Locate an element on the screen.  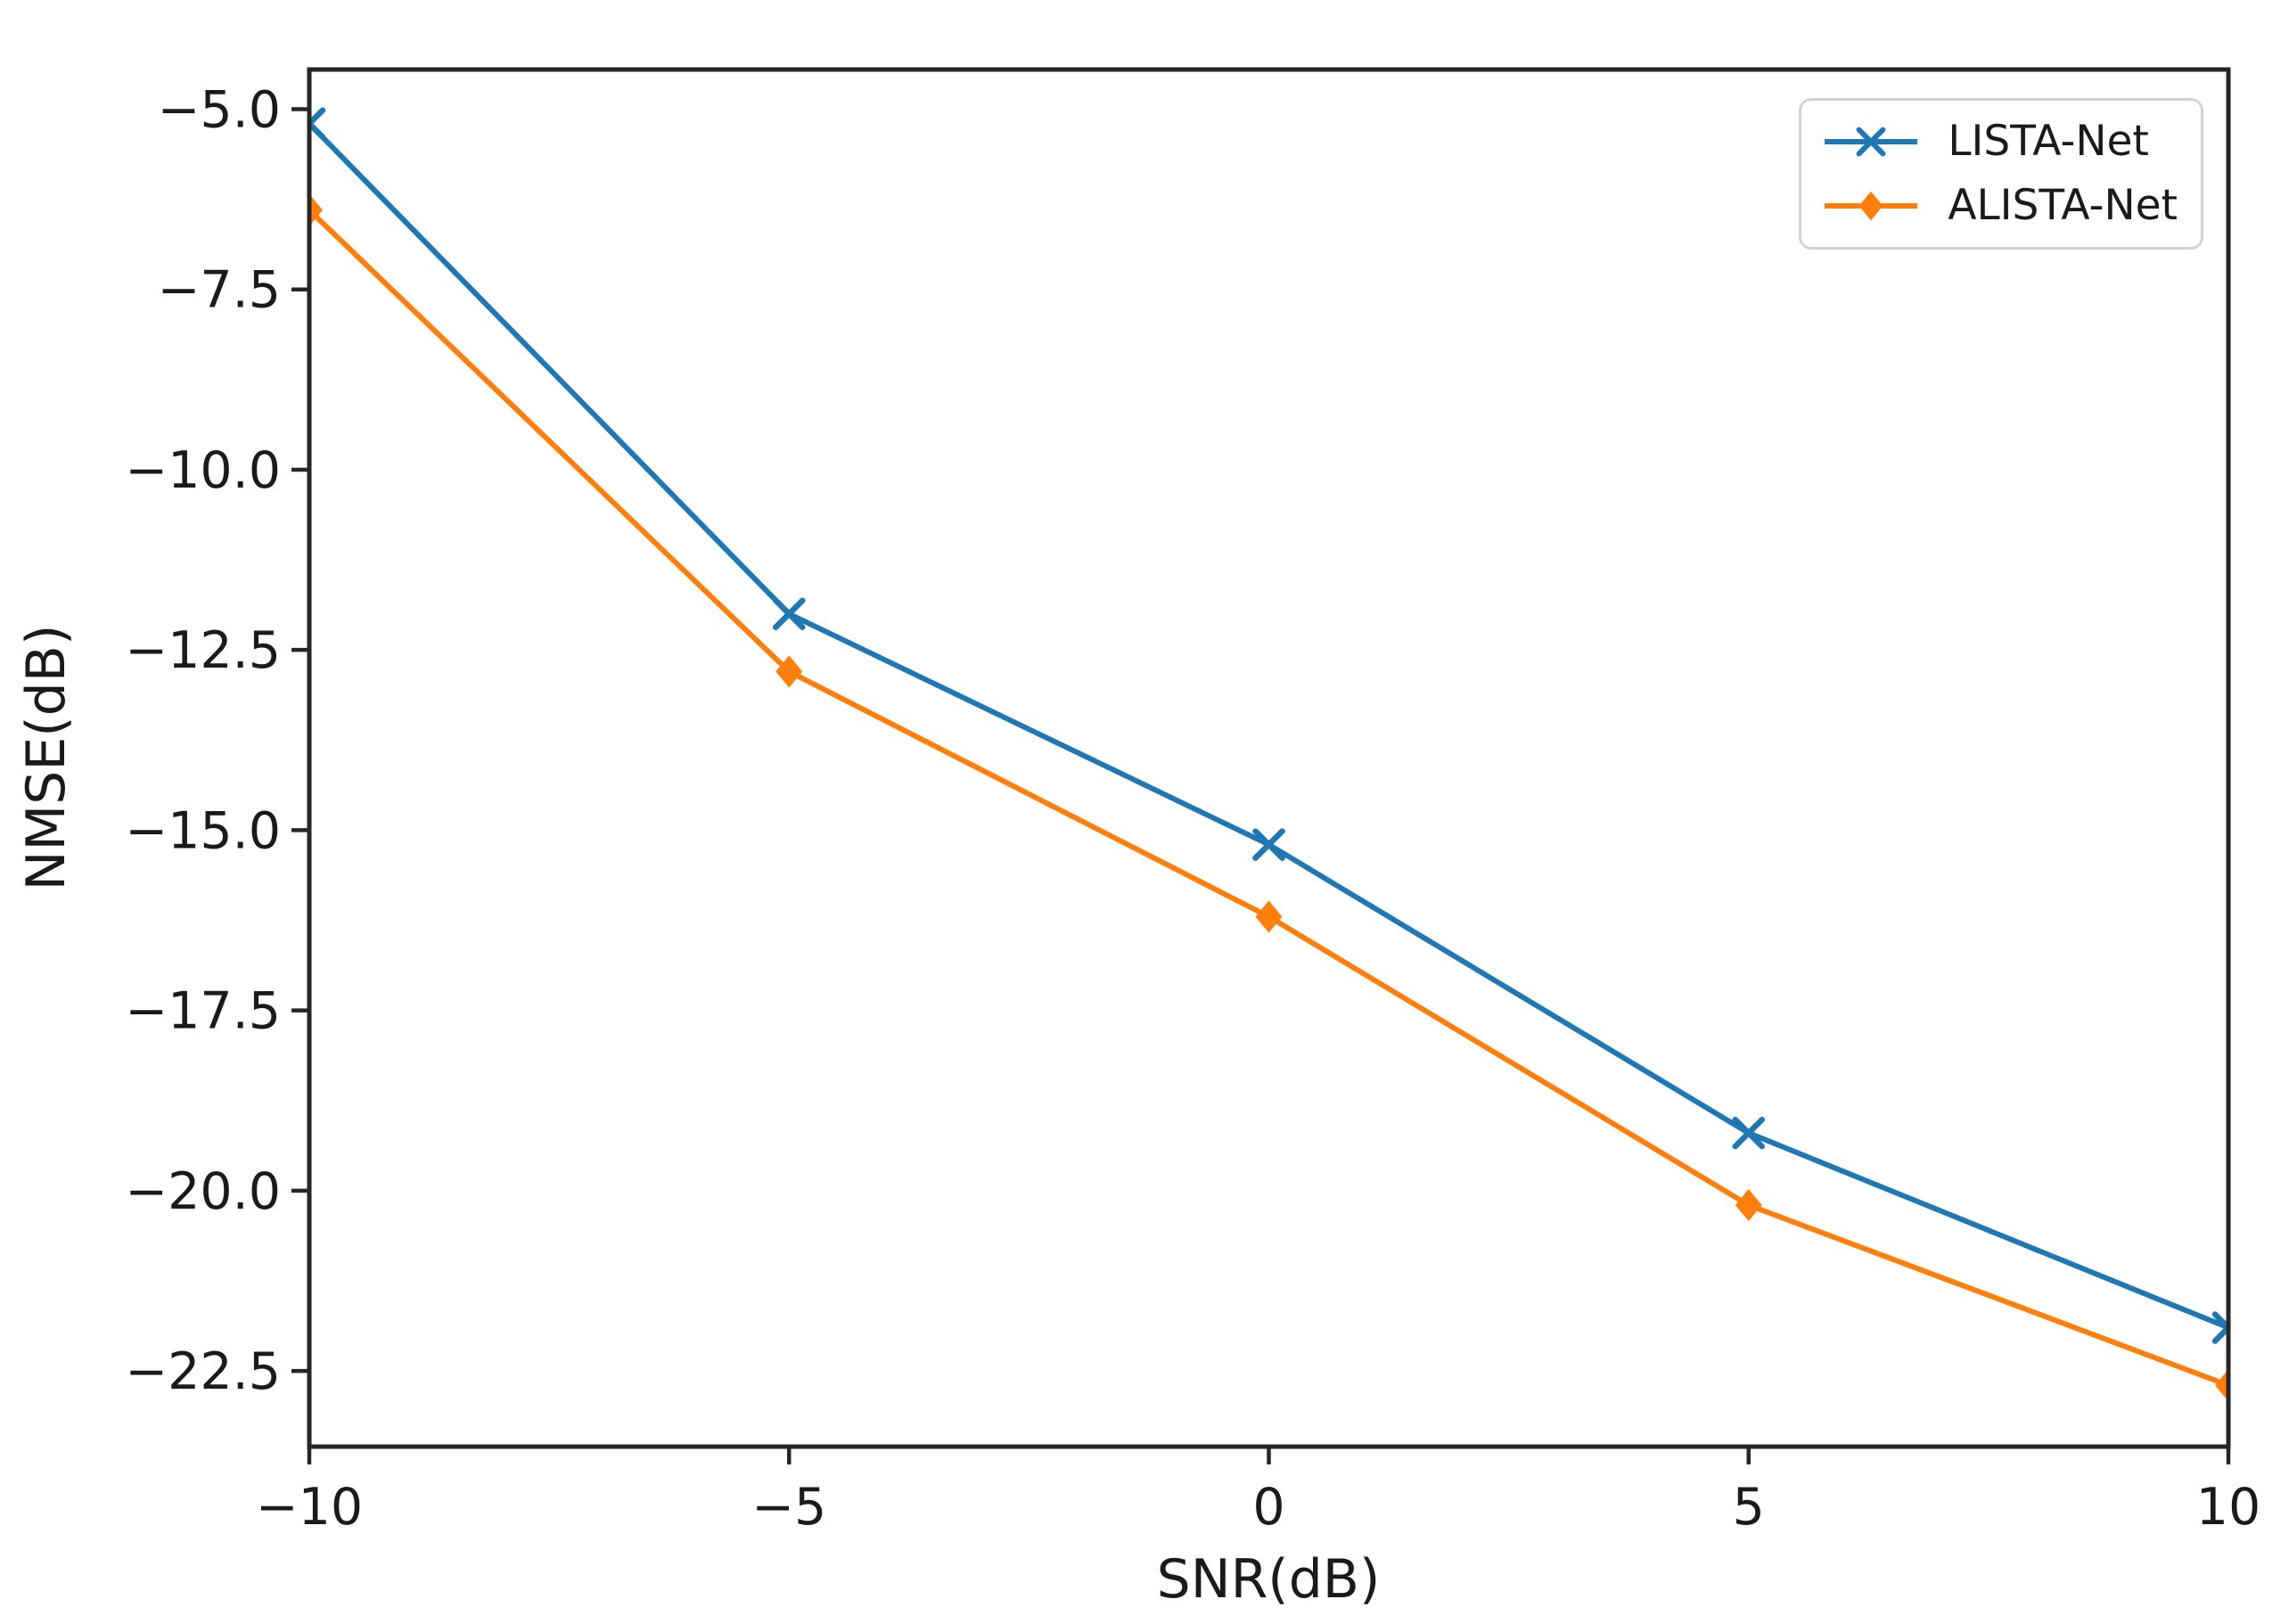
y-tick-label: −12.5 is located at coordinates (203, 650).